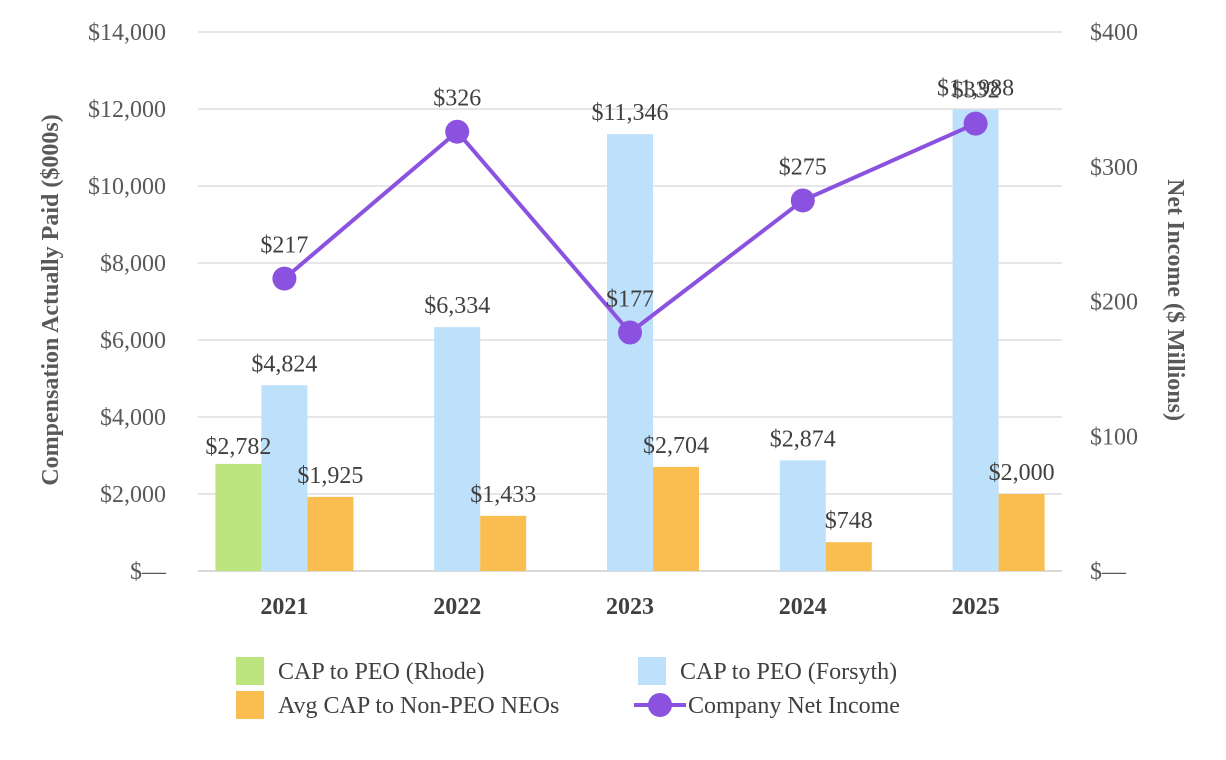 The image size is (1226, 760). What do you see at coordinates (1114, 168) in the screenshot?
I see `y-right-tick-label: $300` at bounding box center [1114, 168].